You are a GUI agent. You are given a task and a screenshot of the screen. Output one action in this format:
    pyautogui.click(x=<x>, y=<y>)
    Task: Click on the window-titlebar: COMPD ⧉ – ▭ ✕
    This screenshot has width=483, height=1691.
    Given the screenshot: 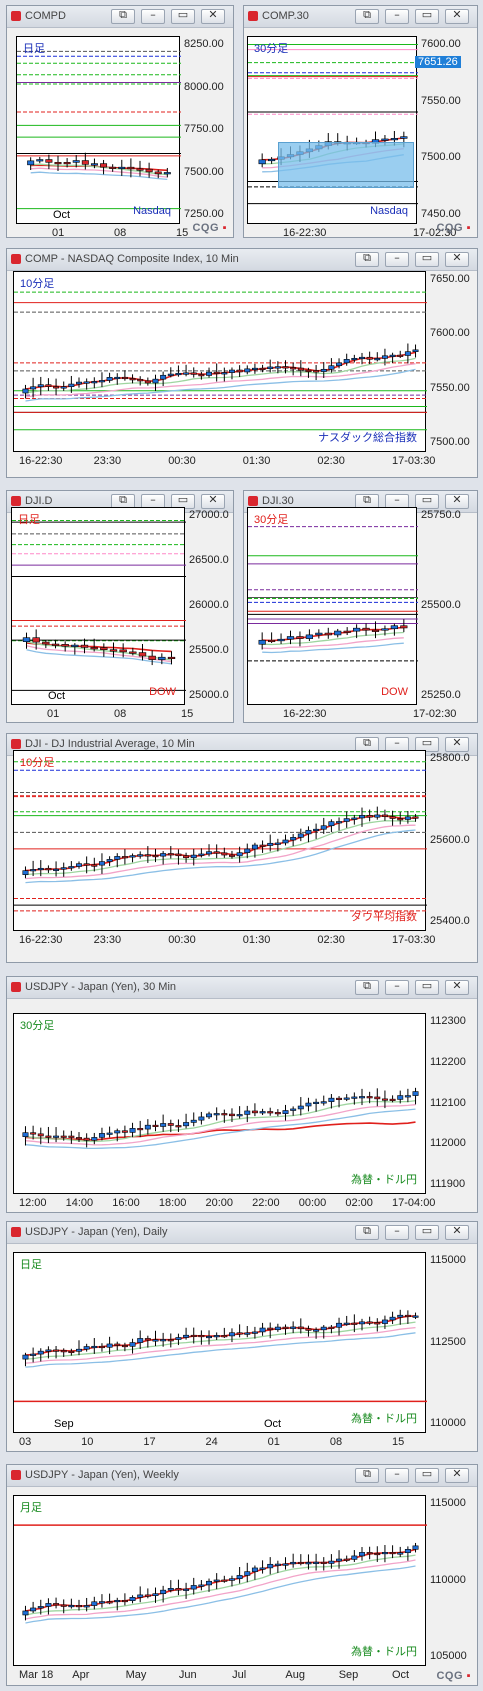 What is the action you would take?
    pyautogui.click(x=120, y=17)
    